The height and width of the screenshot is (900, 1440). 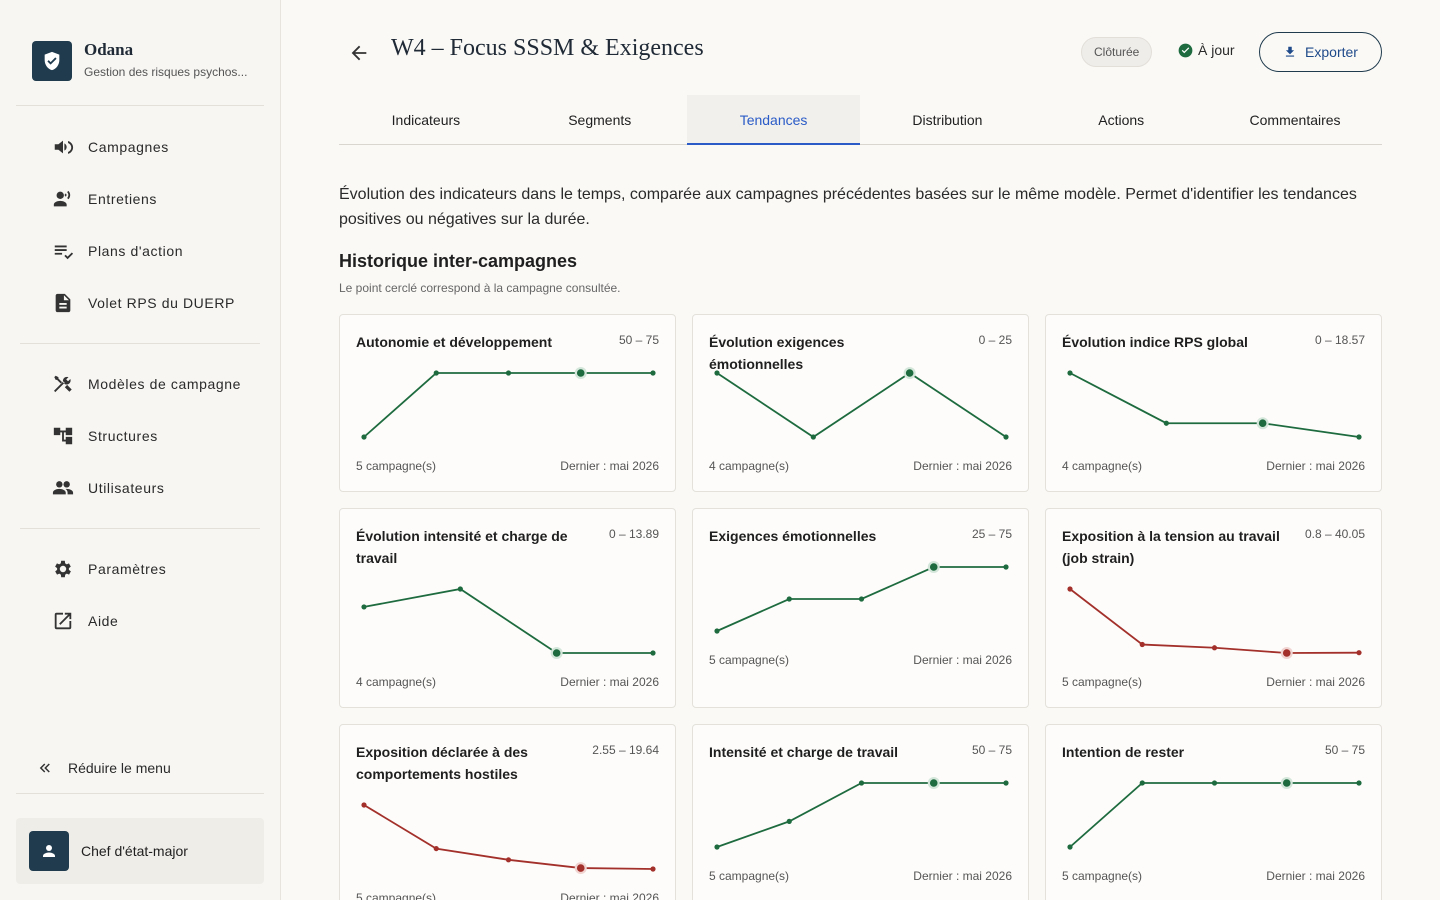 I want to click on tab-commentaires: Commentaires, so click(x=1295, y=119).